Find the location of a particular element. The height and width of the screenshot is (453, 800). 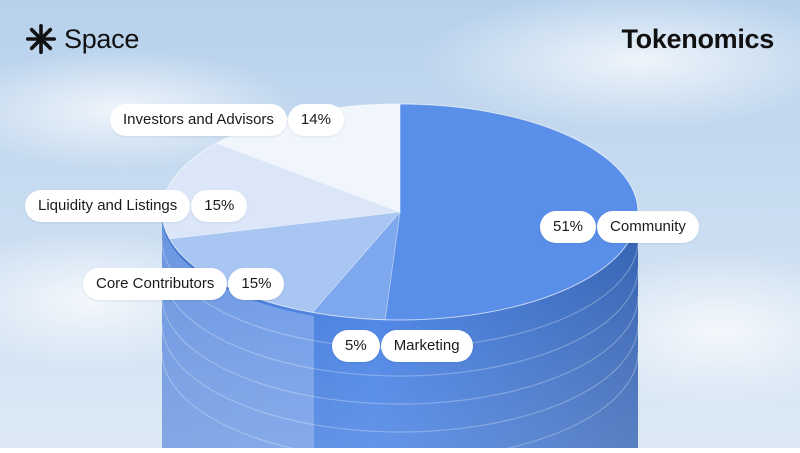

label-marketing: 5% Marketing is located at coordinates (402, 346).